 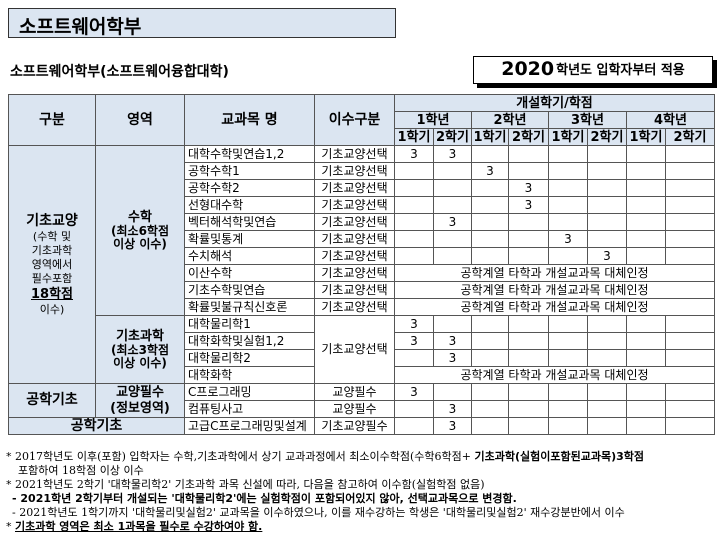 What do you see at coordinates (249, 188) in the screenshot?
I see `course-name: 공학수학2` at bounding box center [249, 188].